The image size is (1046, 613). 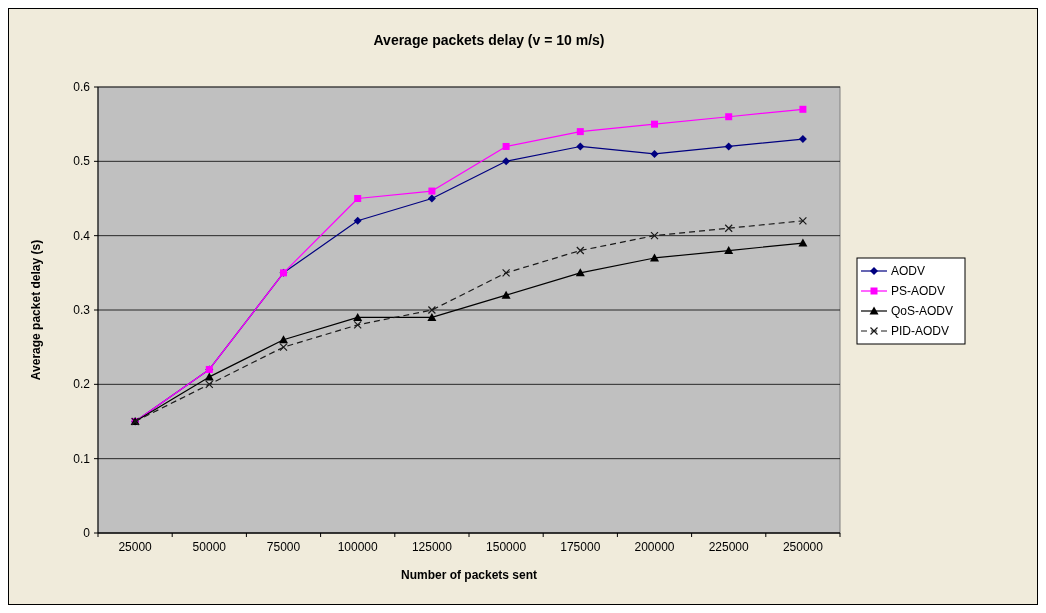 What do you see at coordinates (82, 161) in the screenshot?
I see `y-tick-label: 0.5` at bounding box center [82, 161].